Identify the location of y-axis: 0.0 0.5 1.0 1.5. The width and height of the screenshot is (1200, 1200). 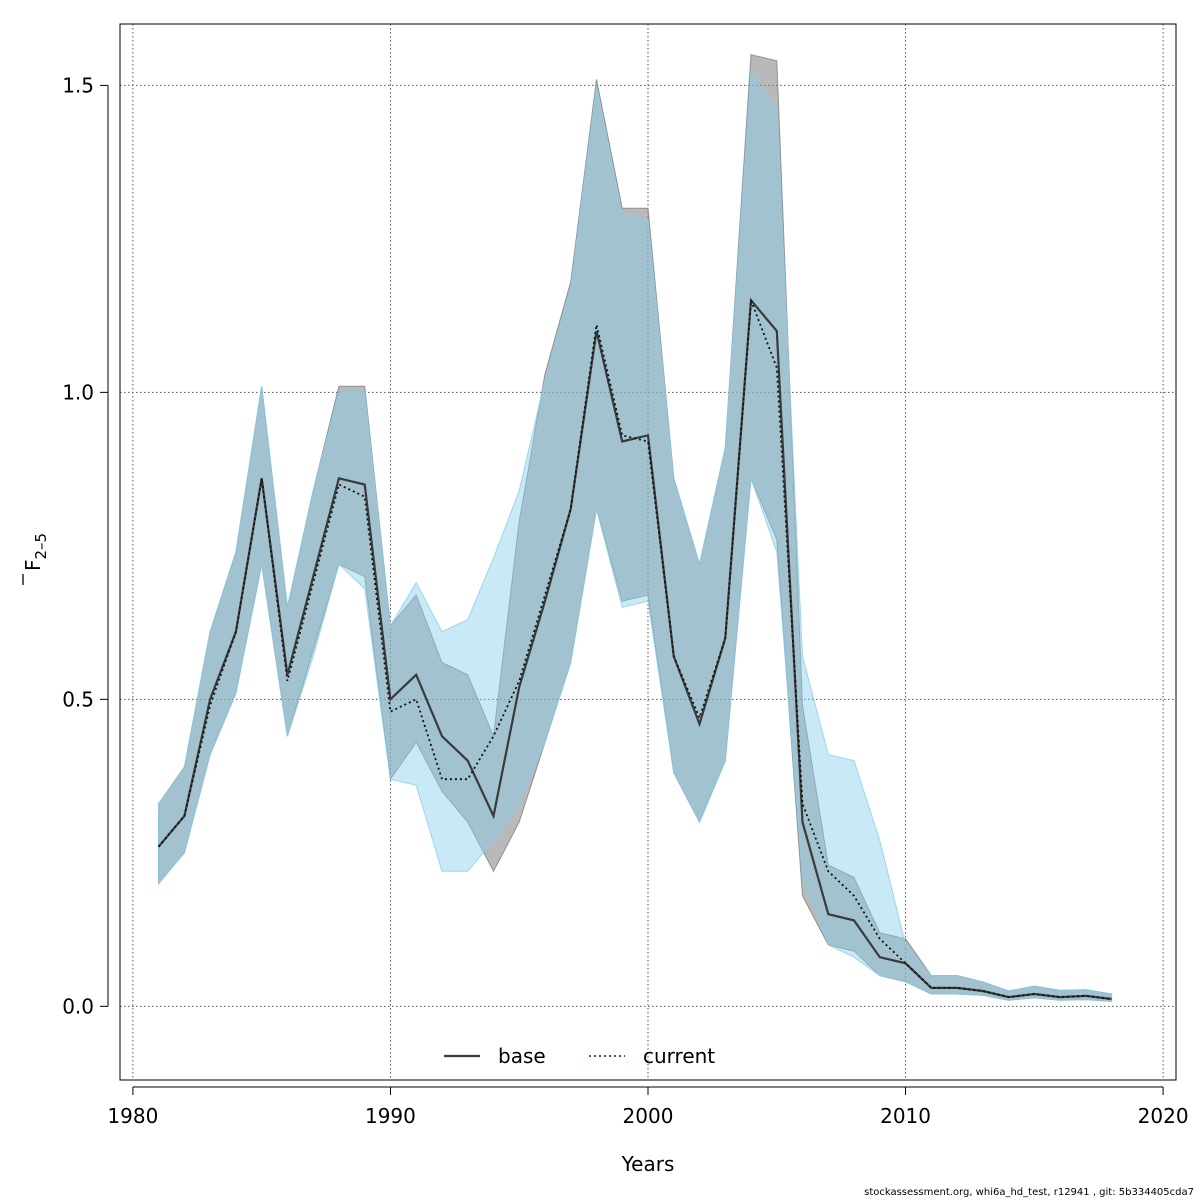
(85, 545).